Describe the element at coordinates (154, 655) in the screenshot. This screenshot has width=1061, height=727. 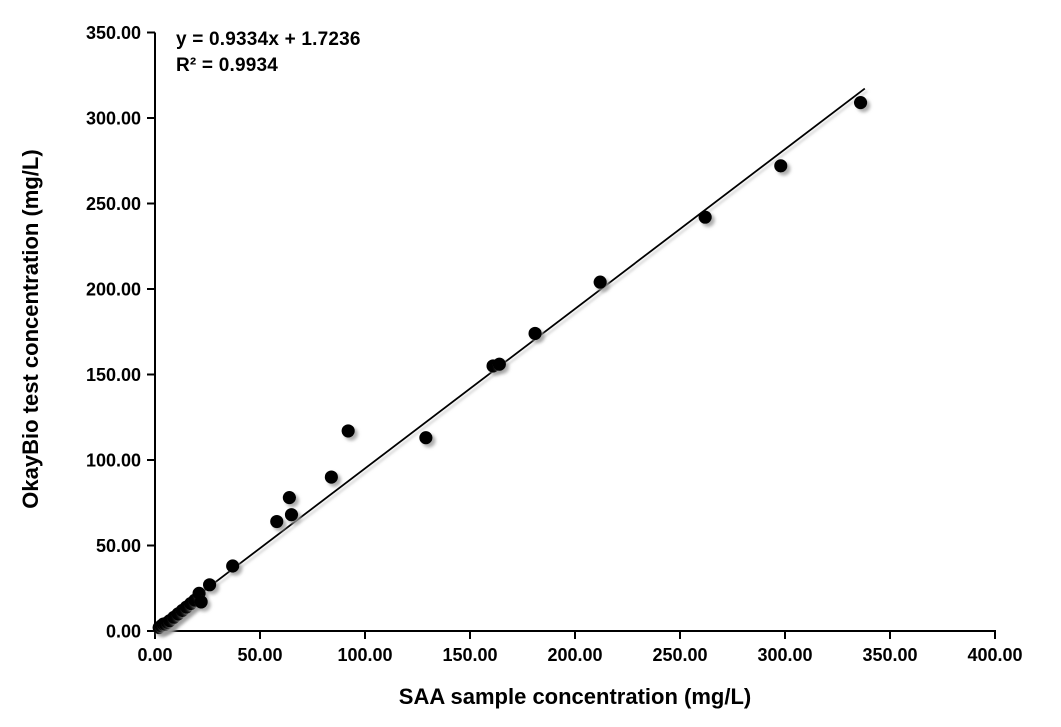
I see `x-tick-label: 0.00` at that location.